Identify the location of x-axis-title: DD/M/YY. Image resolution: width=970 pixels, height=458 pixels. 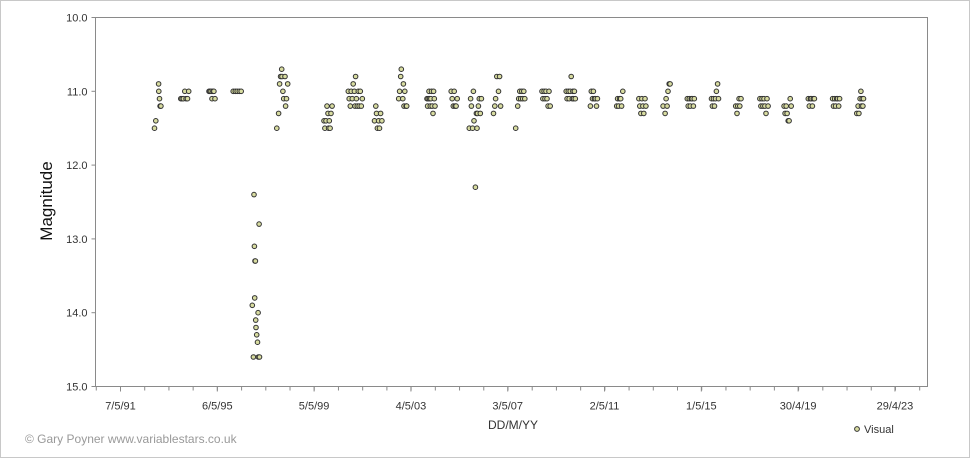
(513, 425).